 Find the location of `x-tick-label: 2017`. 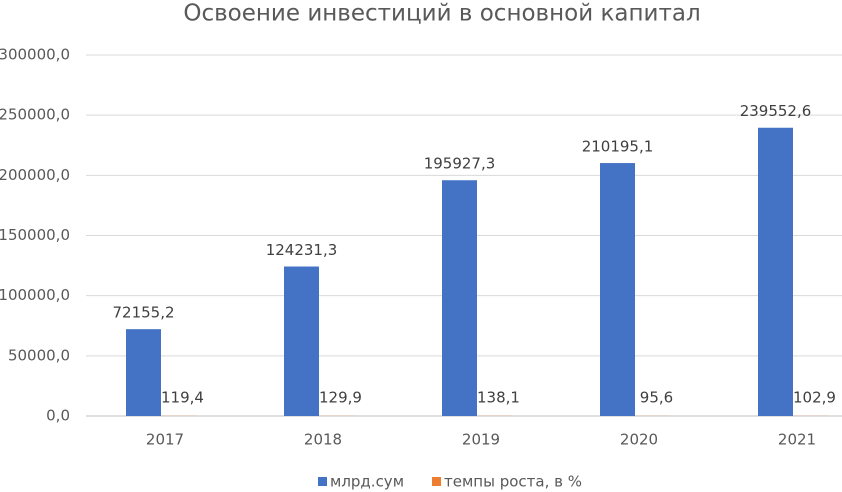

x-tick-label: 2017 is located at coordinates (165, 440).